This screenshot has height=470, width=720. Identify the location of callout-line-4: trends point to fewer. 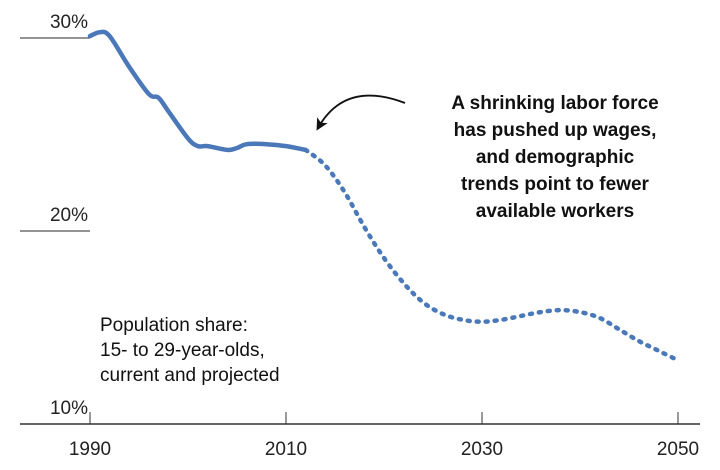
(555, 184).